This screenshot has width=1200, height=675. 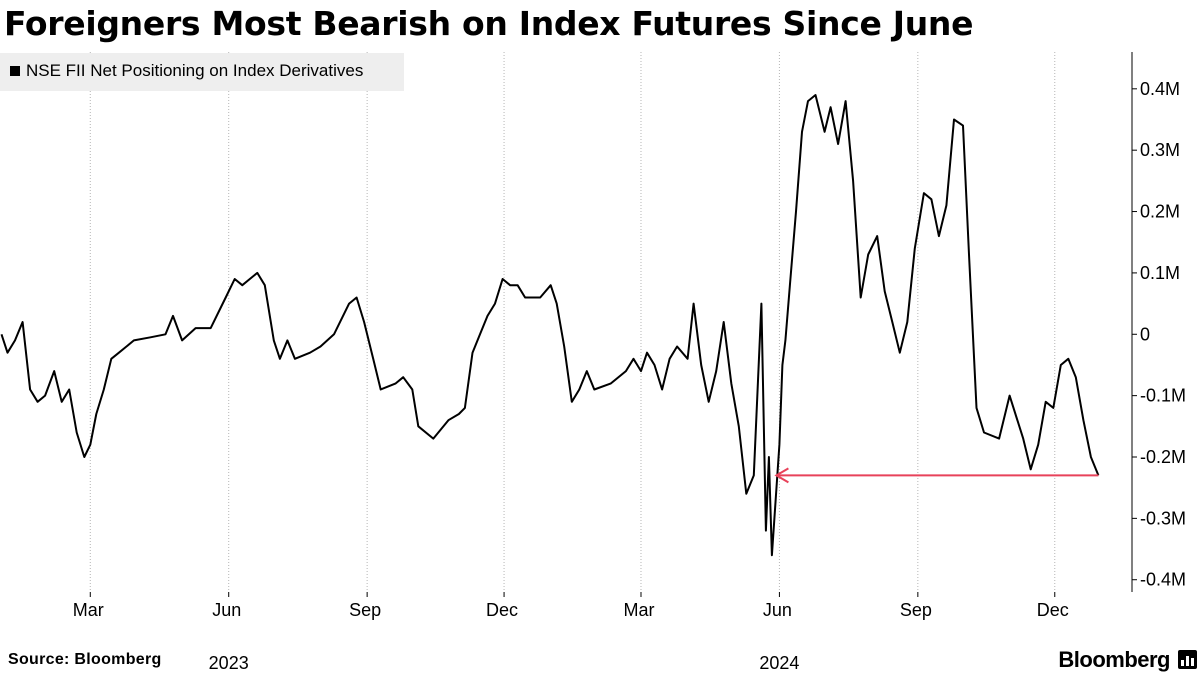 What do you see at coordinates (1163, 396) in the screenshot?
I see `y-tick-label: -0.1M` at bounding box center [1163, 396].